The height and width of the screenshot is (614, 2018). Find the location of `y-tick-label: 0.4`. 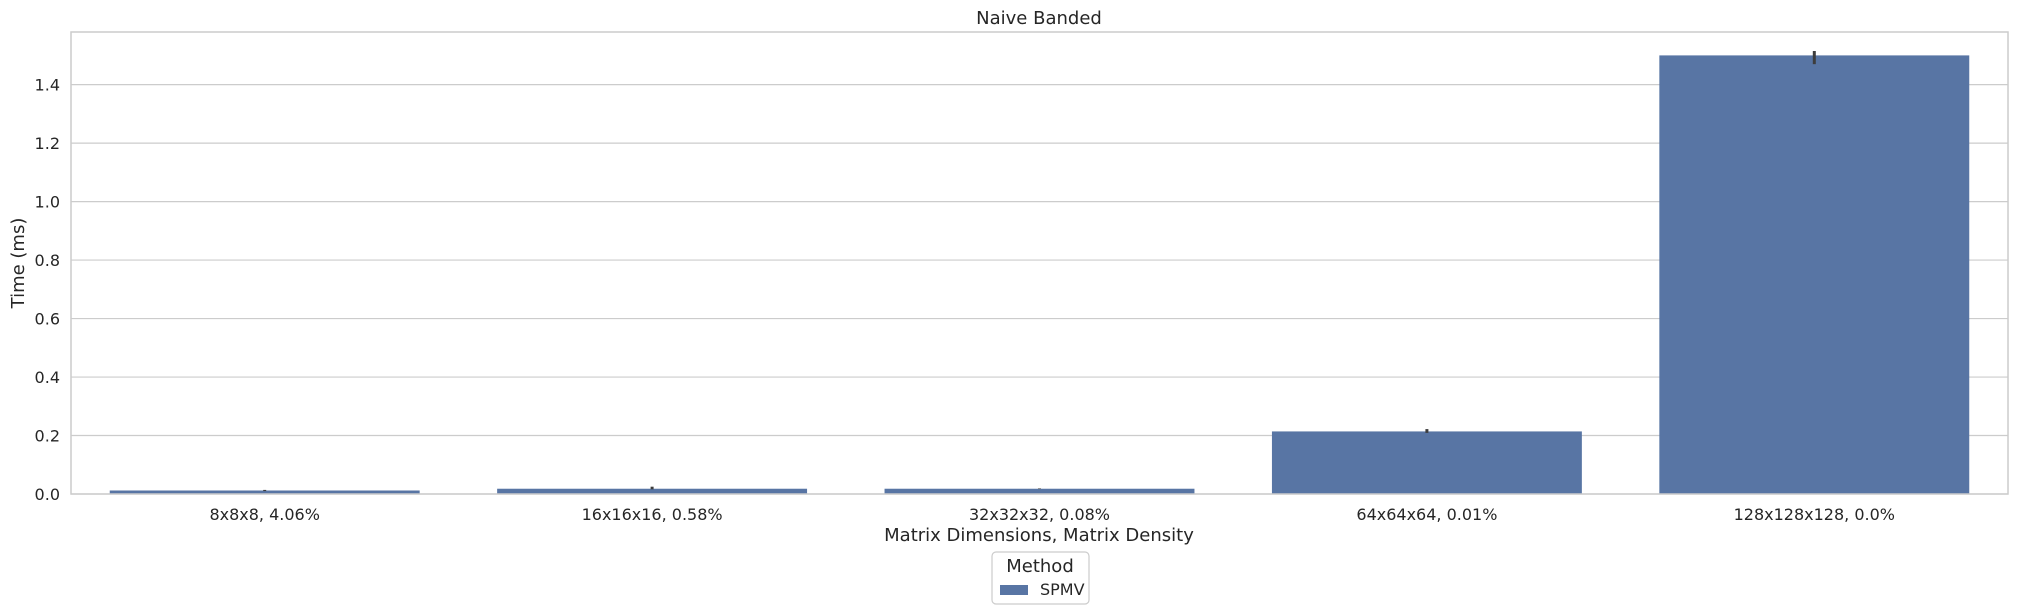

y-tick-label: 0.4 is located at coordinates (47, 377).